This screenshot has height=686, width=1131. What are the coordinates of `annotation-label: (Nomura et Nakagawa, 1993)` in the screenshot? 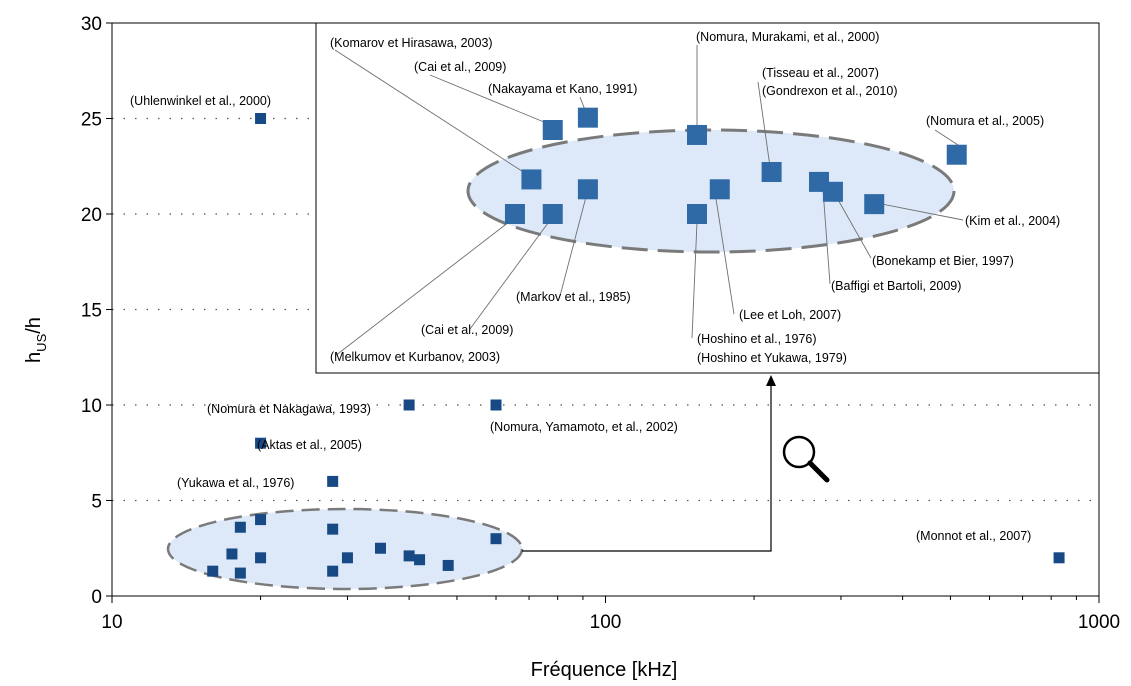 It's located at (289, 409).